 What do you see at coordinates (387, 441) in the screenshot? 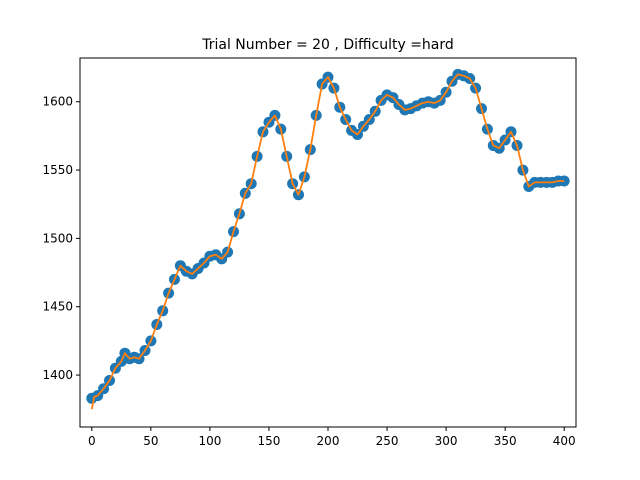
I see `x-tick-label: 250` at bounding box center [387, 441].